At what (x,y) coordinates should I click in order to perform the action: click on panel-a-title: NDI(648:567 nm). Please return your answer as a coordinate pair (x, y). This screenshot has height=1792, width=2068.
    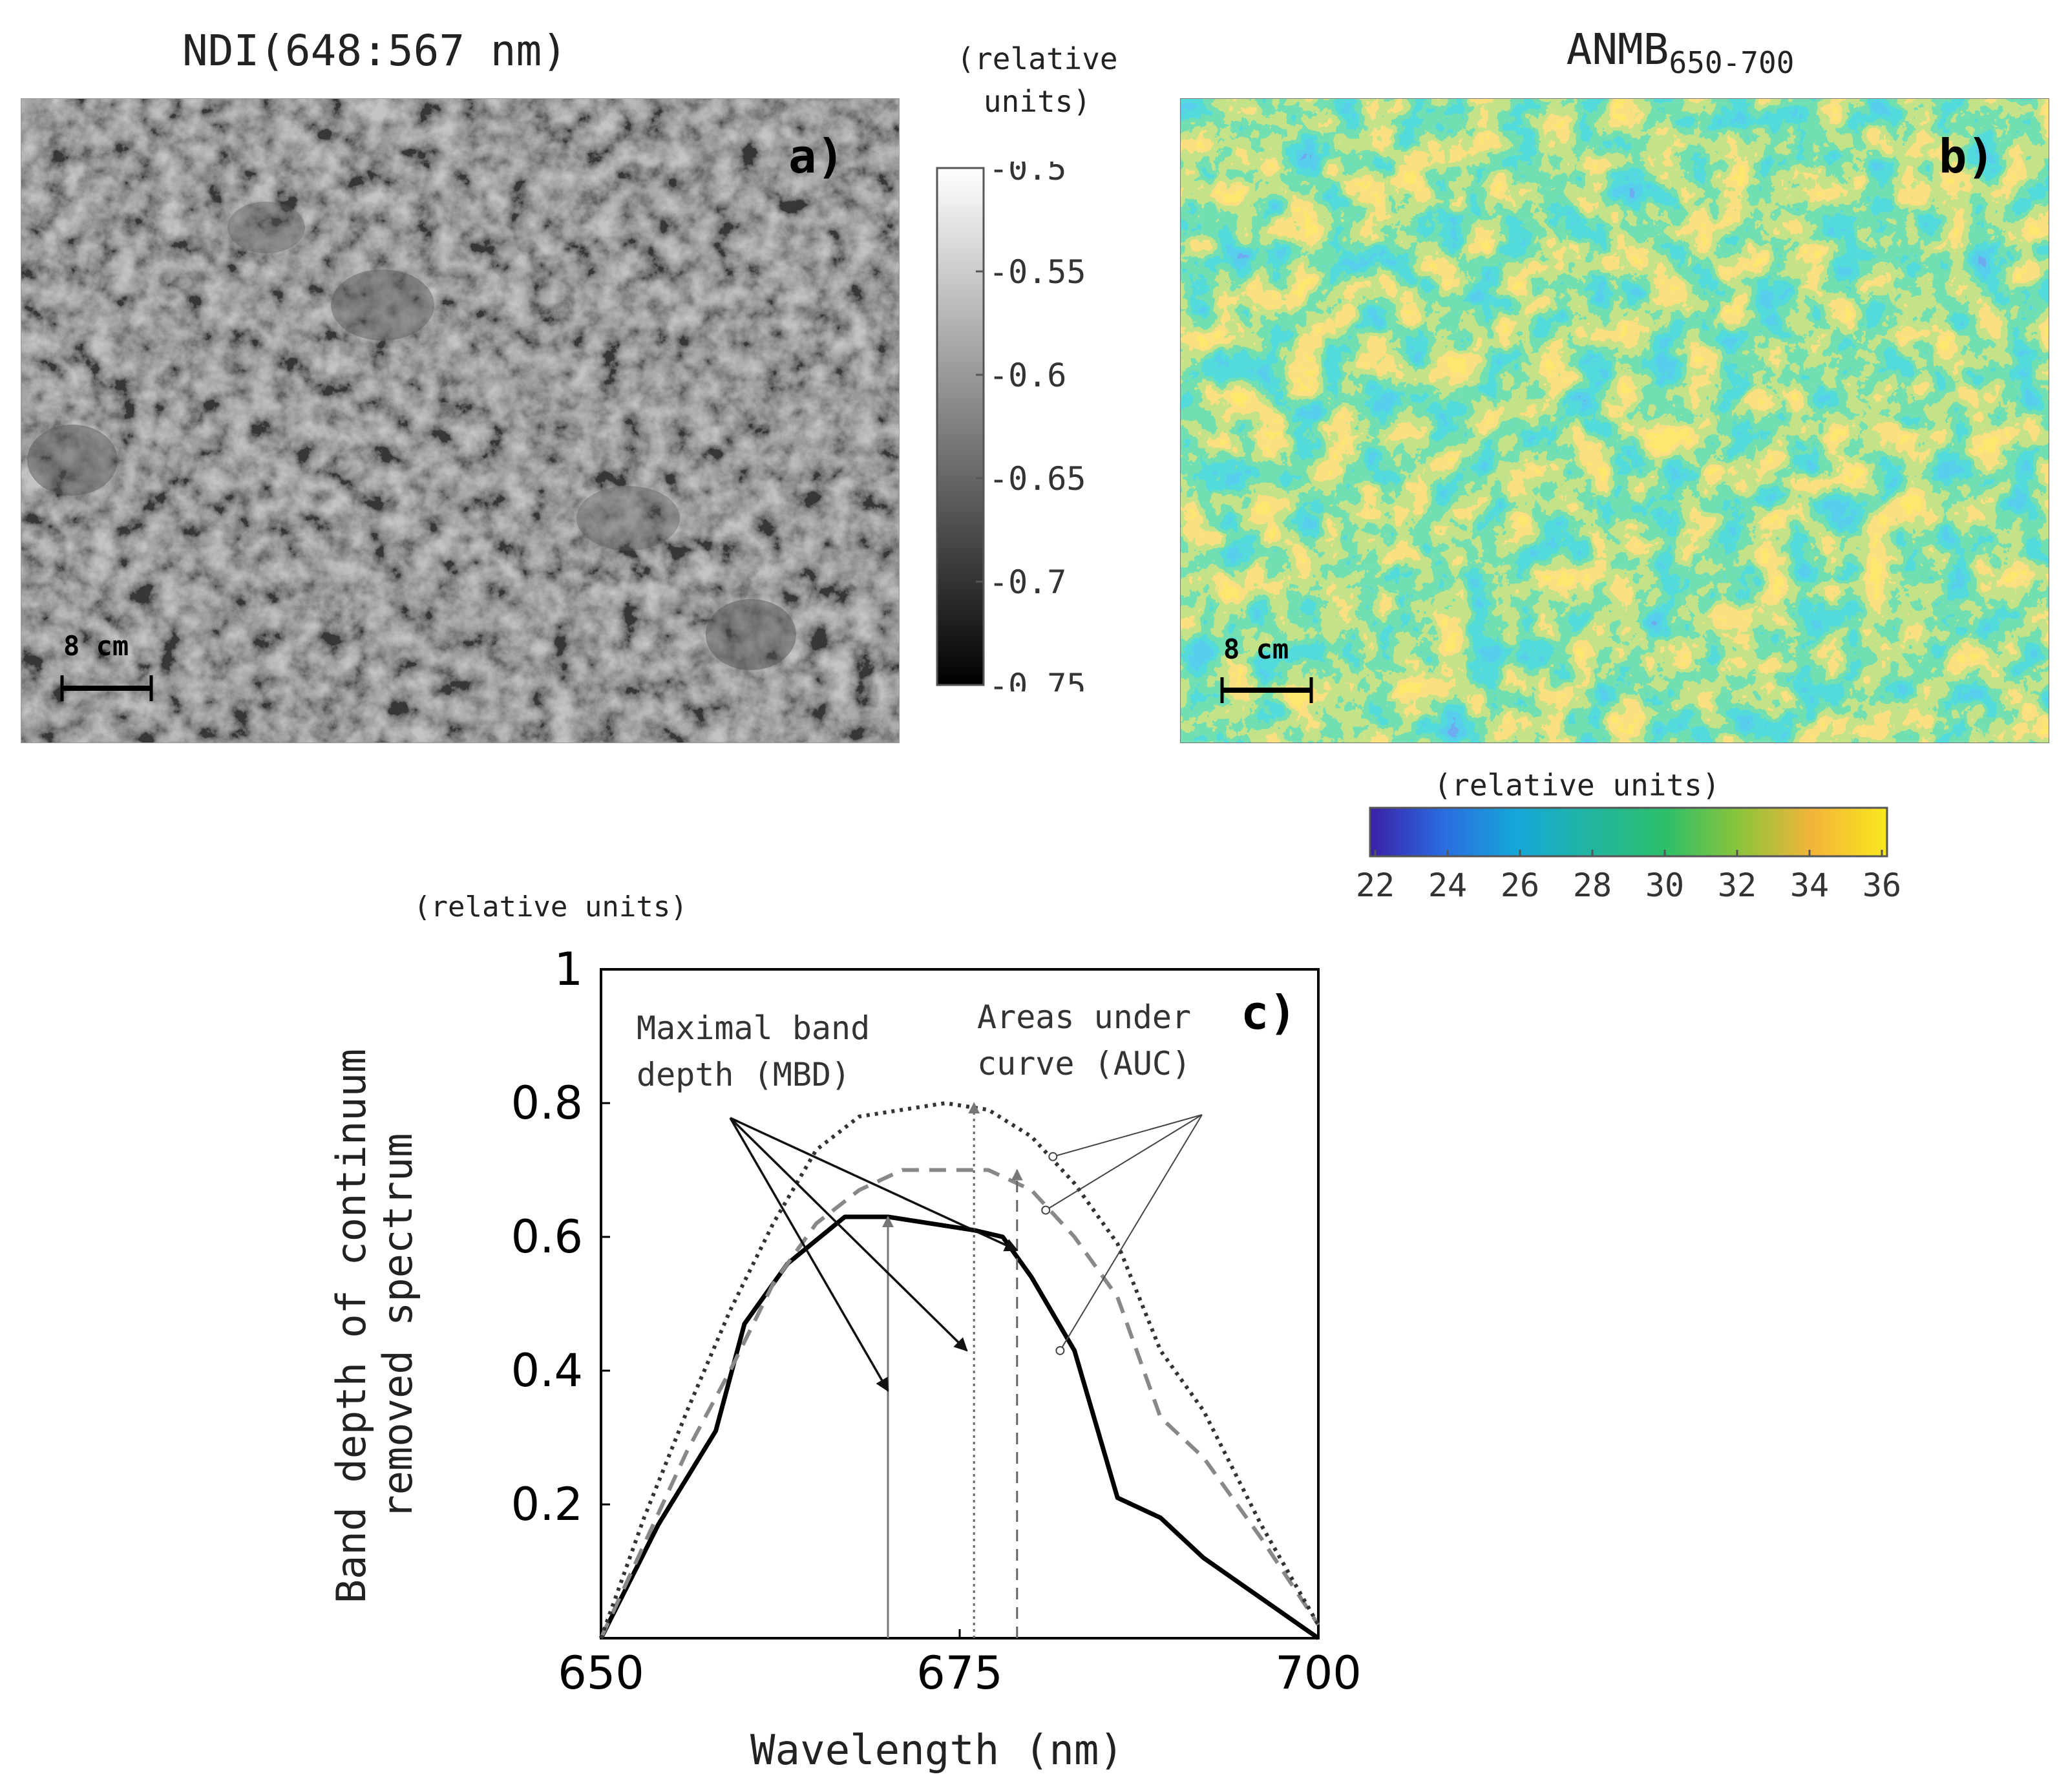
    Looking at the image, I should click on (375, 51).